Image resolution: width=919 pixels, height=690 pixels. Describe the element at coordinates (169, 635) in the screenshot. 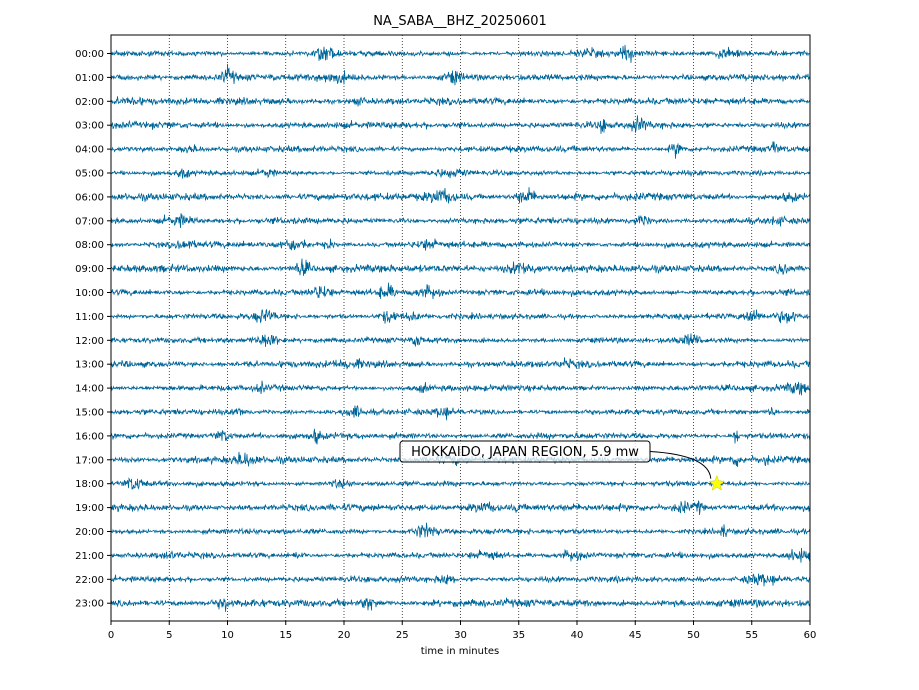

I see `x-tick-label: 5` at that location.